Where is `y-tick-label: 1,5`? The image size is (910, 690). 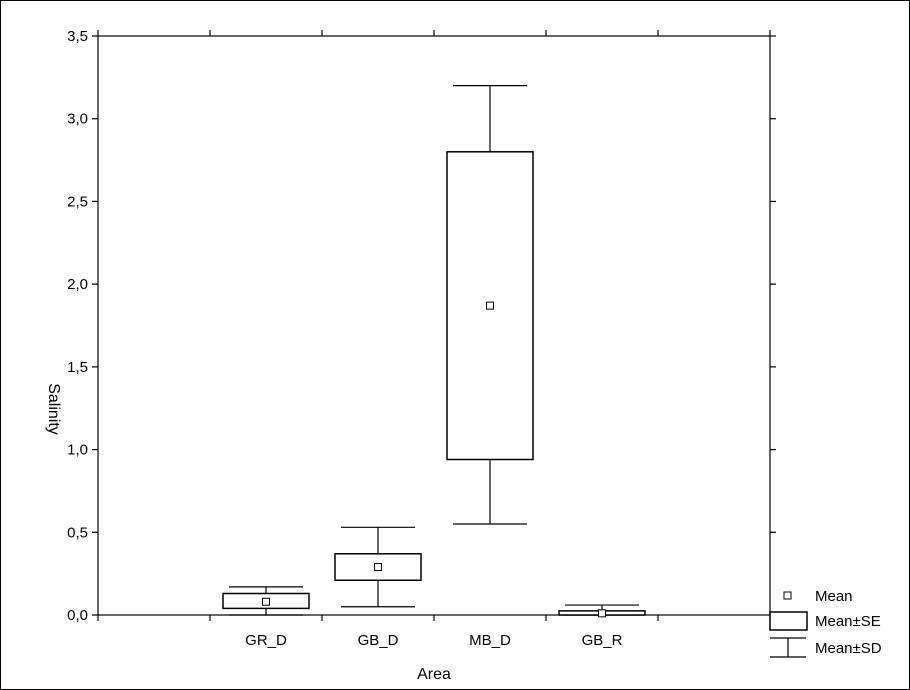 y-tick-label: 1,5 is located at coordinates (77, 367).